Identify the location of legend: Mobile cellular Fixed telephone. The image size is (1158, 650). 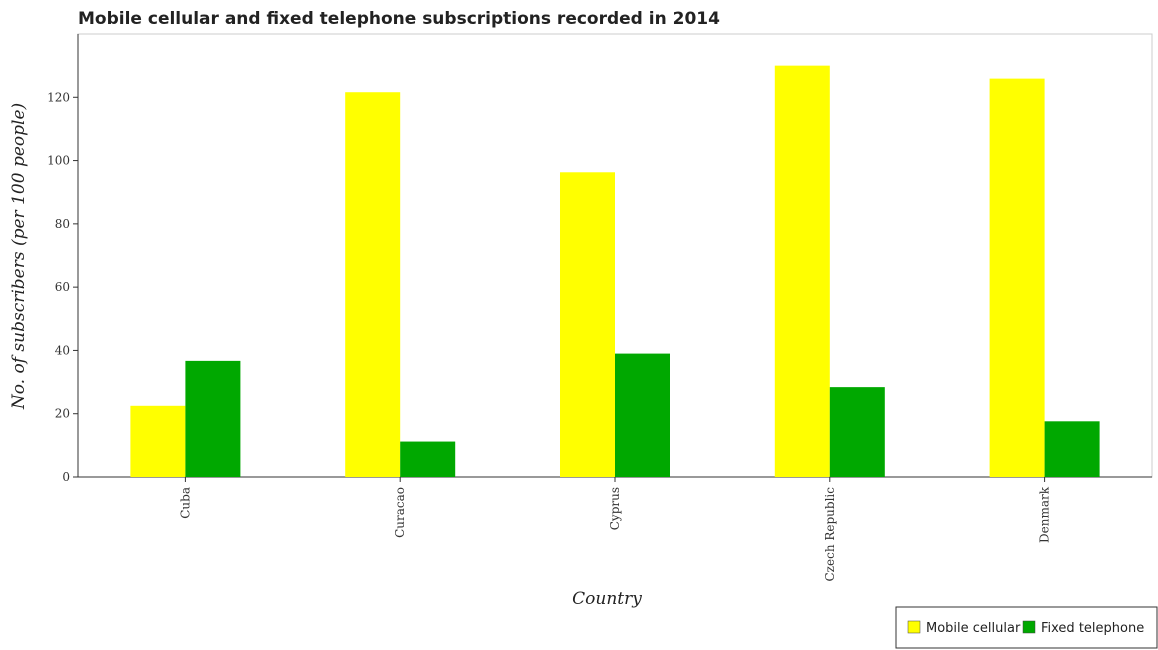
(1026, 627).